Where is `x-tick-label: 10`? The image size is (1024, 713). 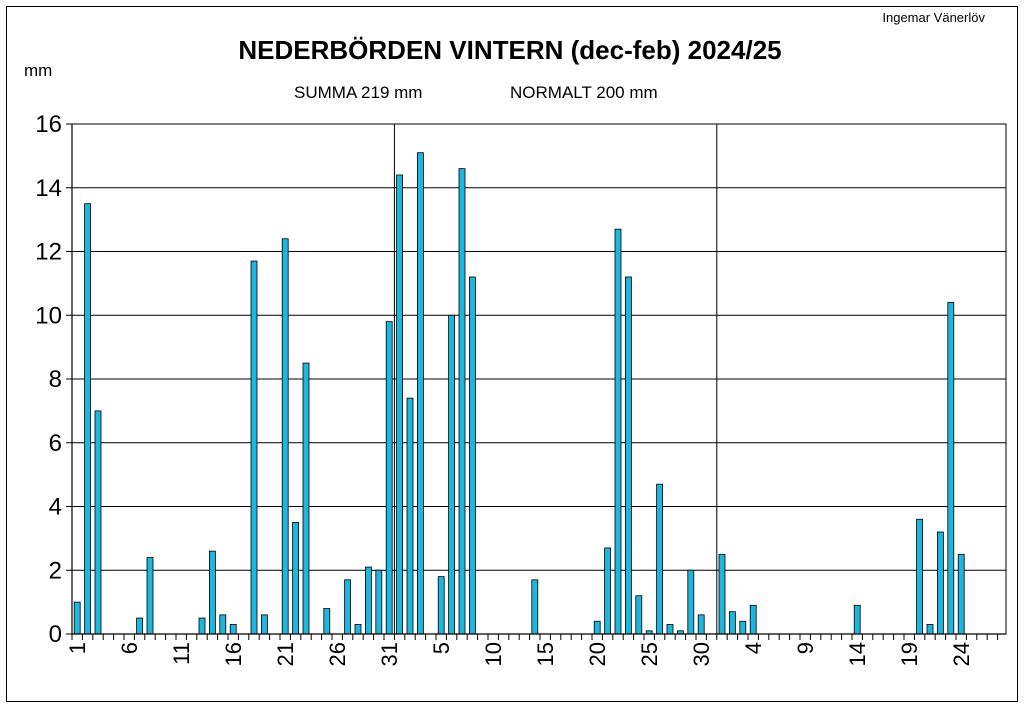 x-tick-label: 10 is located at coordinates (493, 654).